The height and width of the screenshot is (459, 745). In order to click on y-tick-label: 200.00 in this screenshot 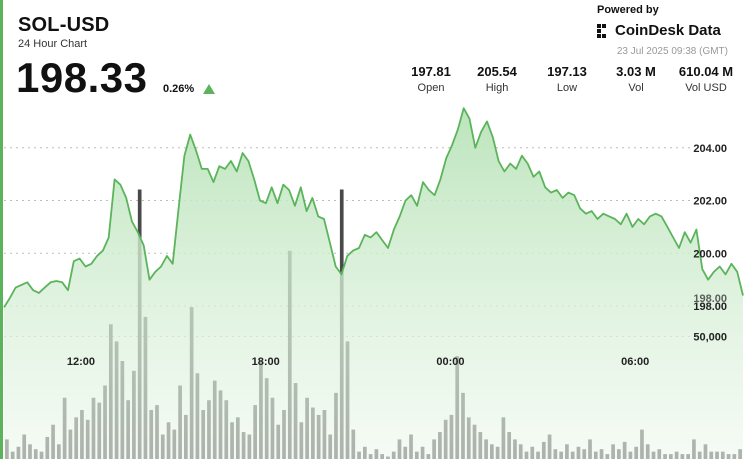, I will do `click(710, 254)`.